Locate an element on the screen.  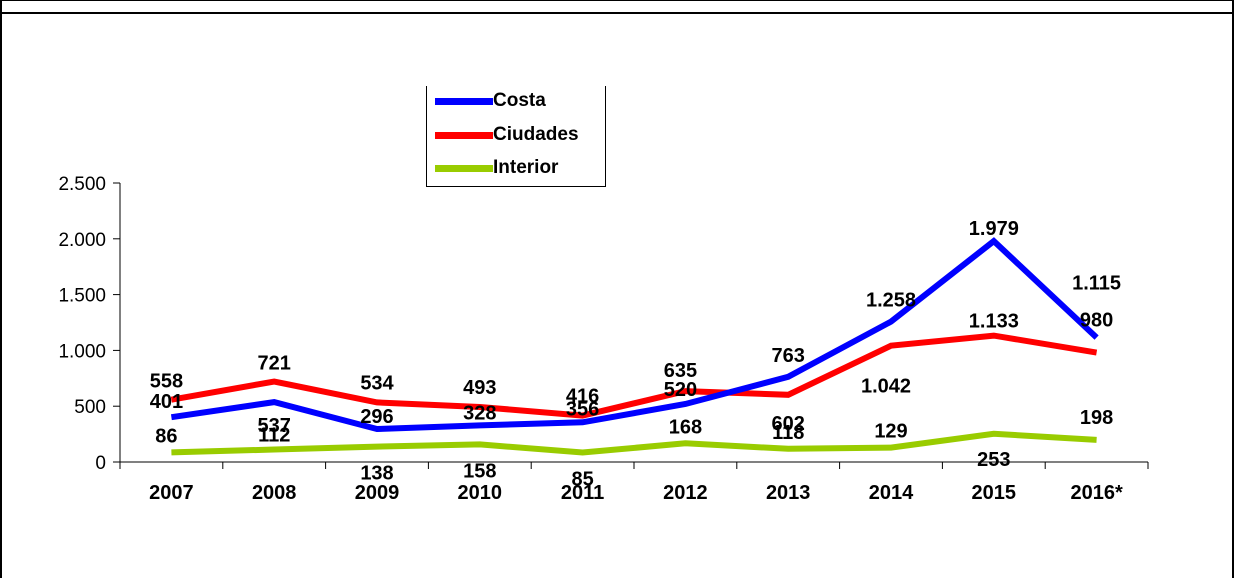
data-label-costa: 1.115 is located at coordinates (1096, 284).